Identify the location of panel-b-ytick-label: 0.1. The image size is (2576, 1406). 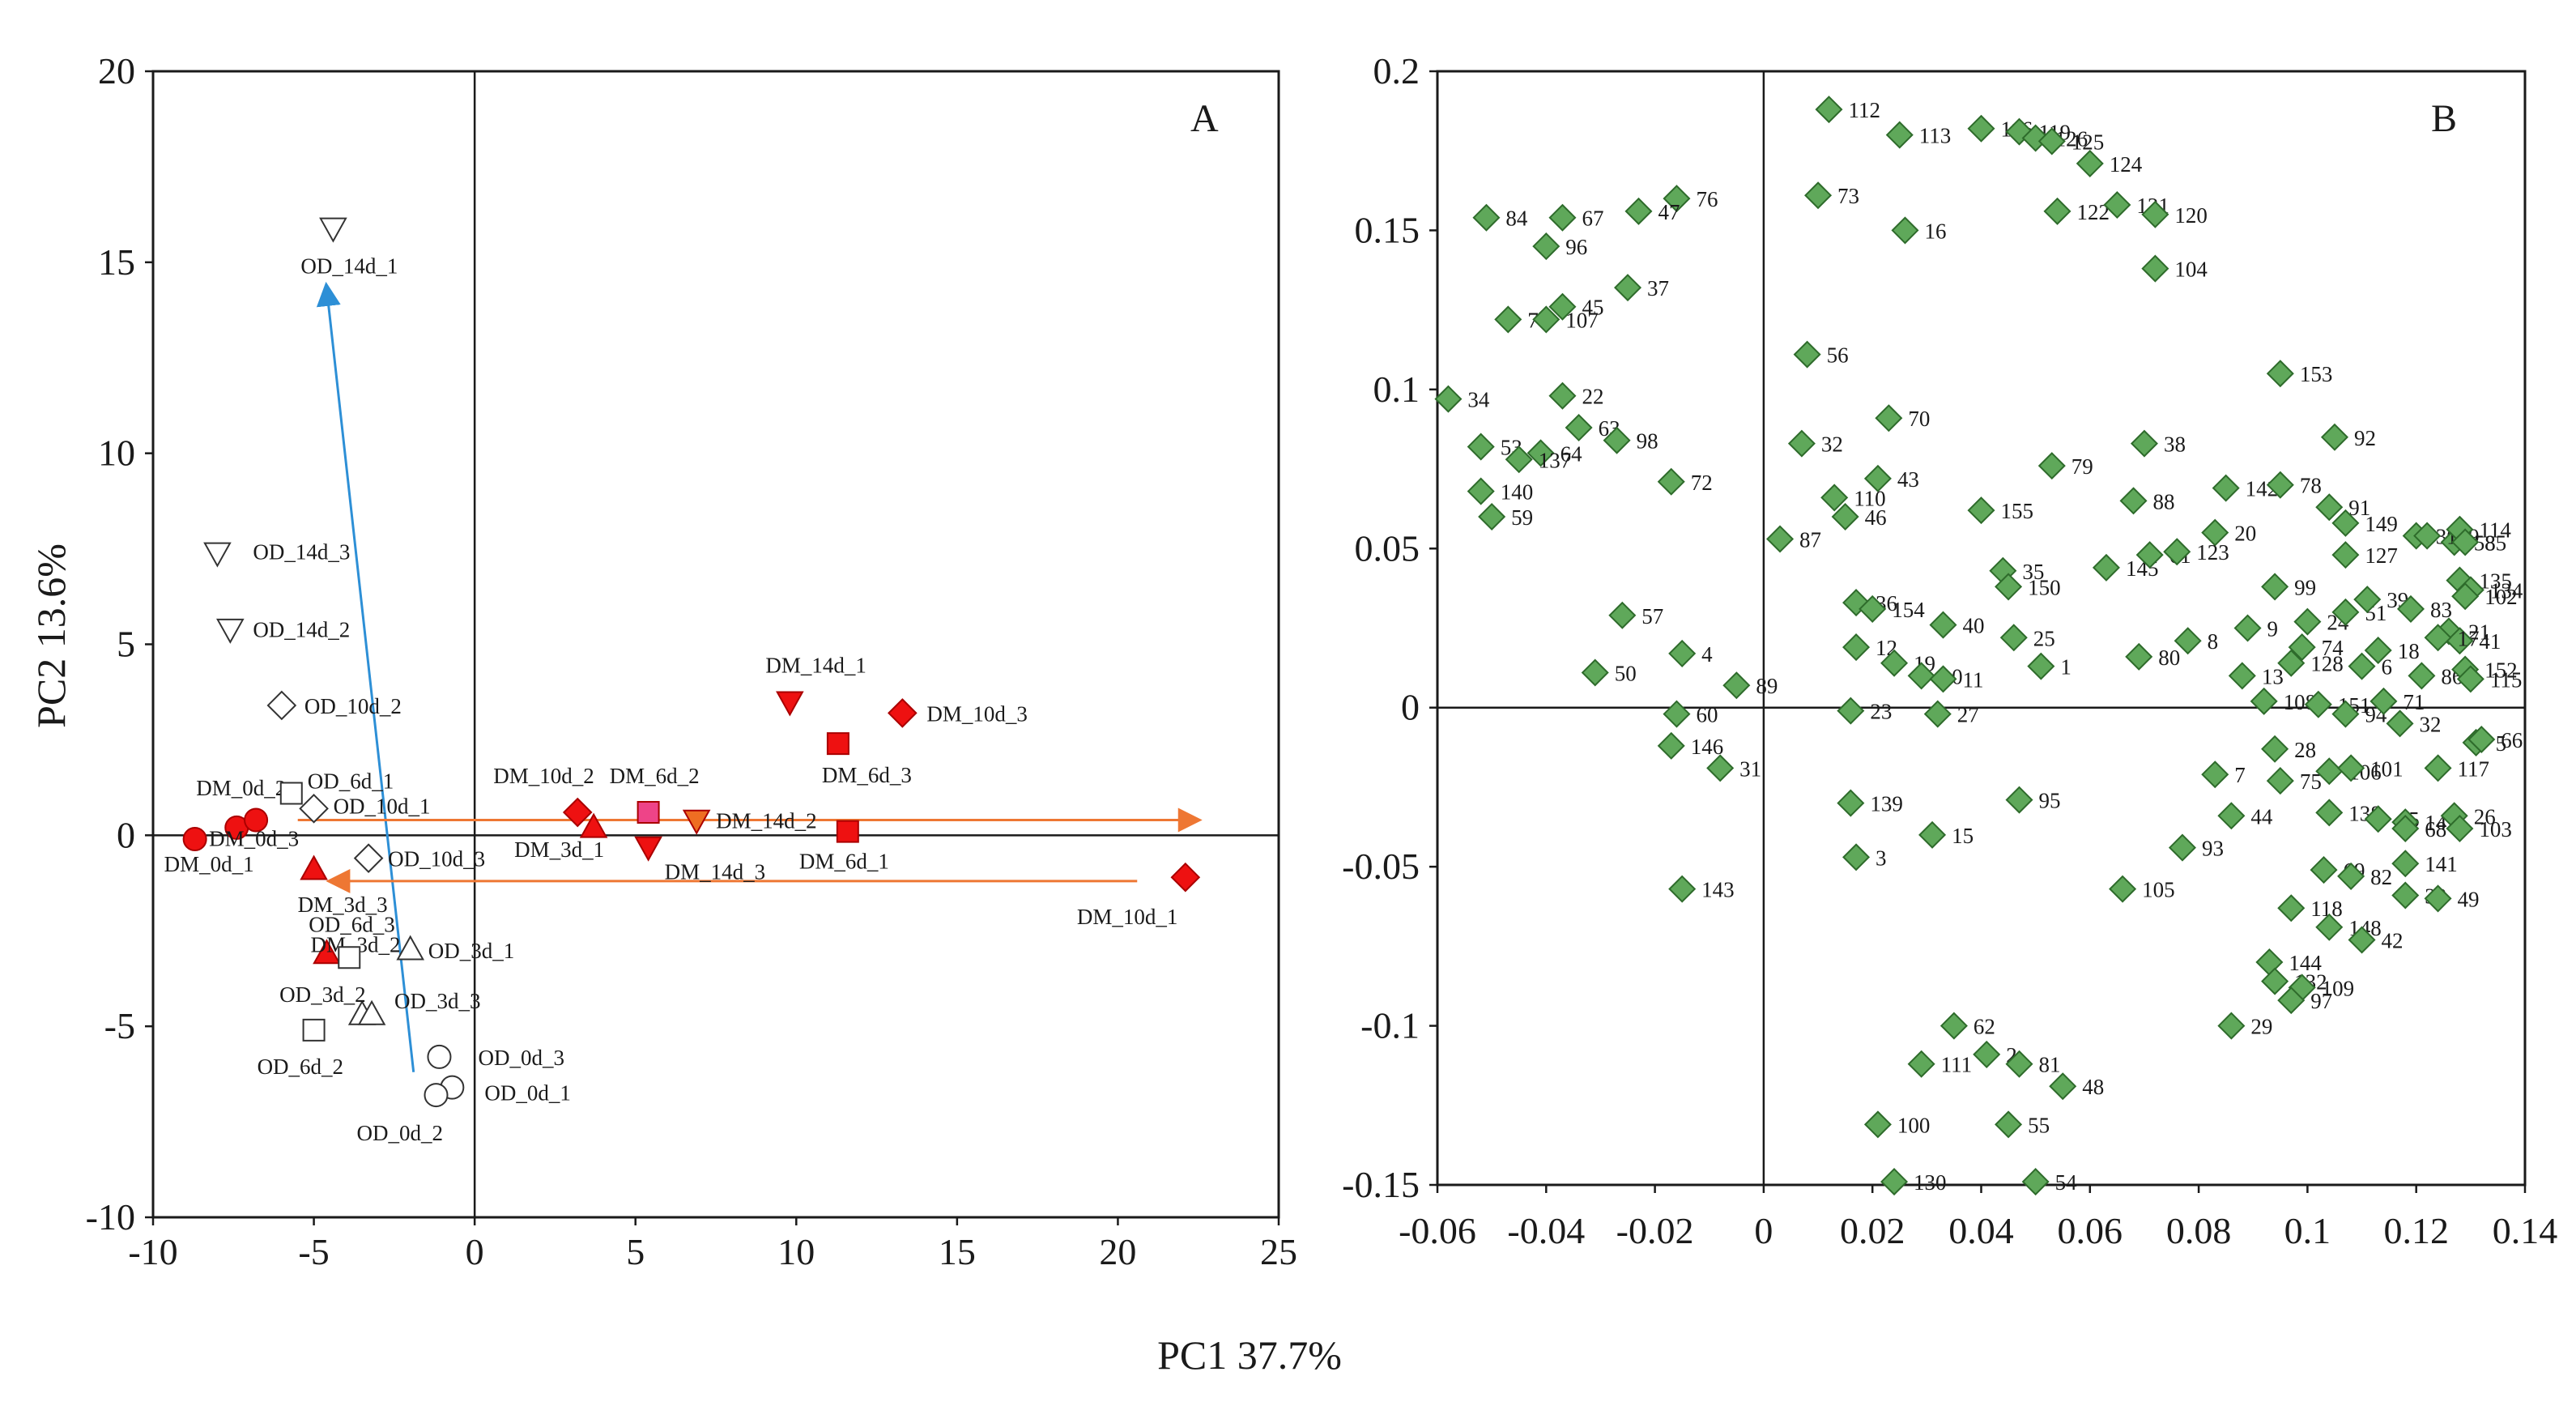
(1396, 389).